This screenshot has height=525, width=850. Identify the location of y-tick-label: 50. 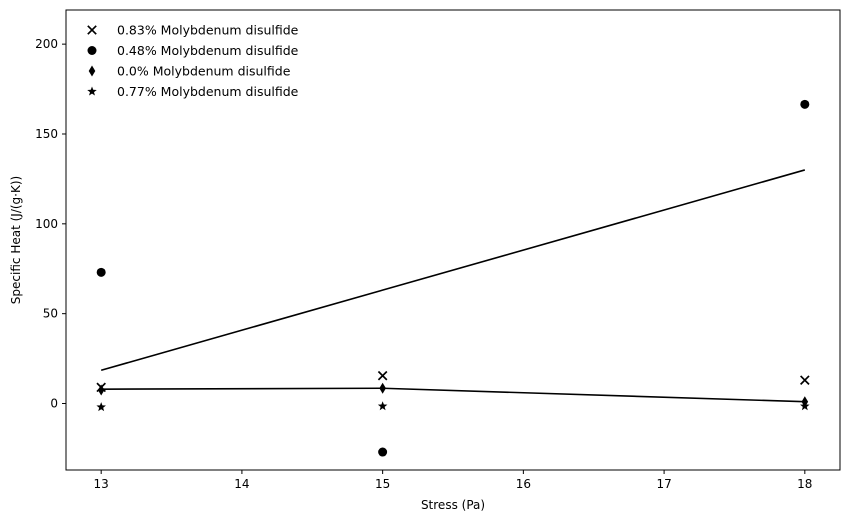
(50, 314).